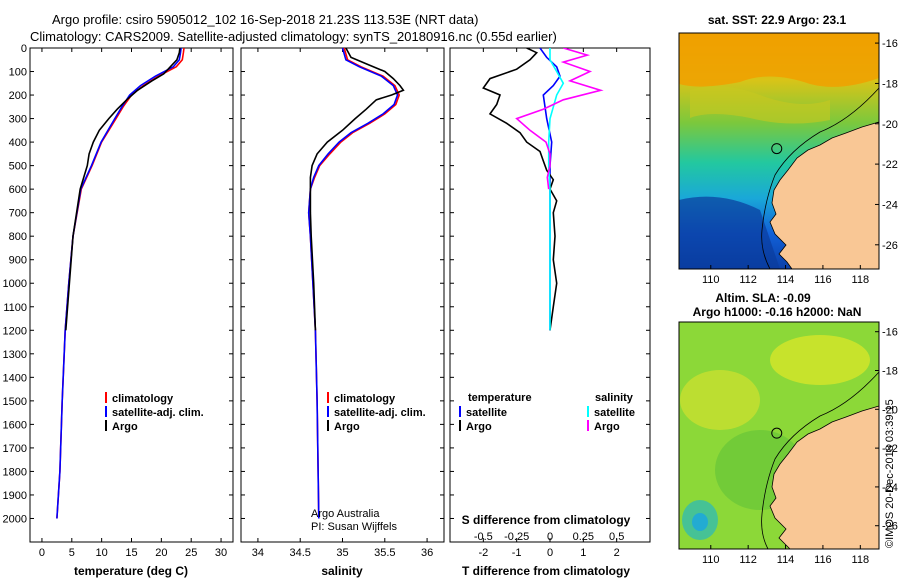 This screenshot has width=900, height=580. I want to click on sla-argo-location-marker, so click(777, 433).